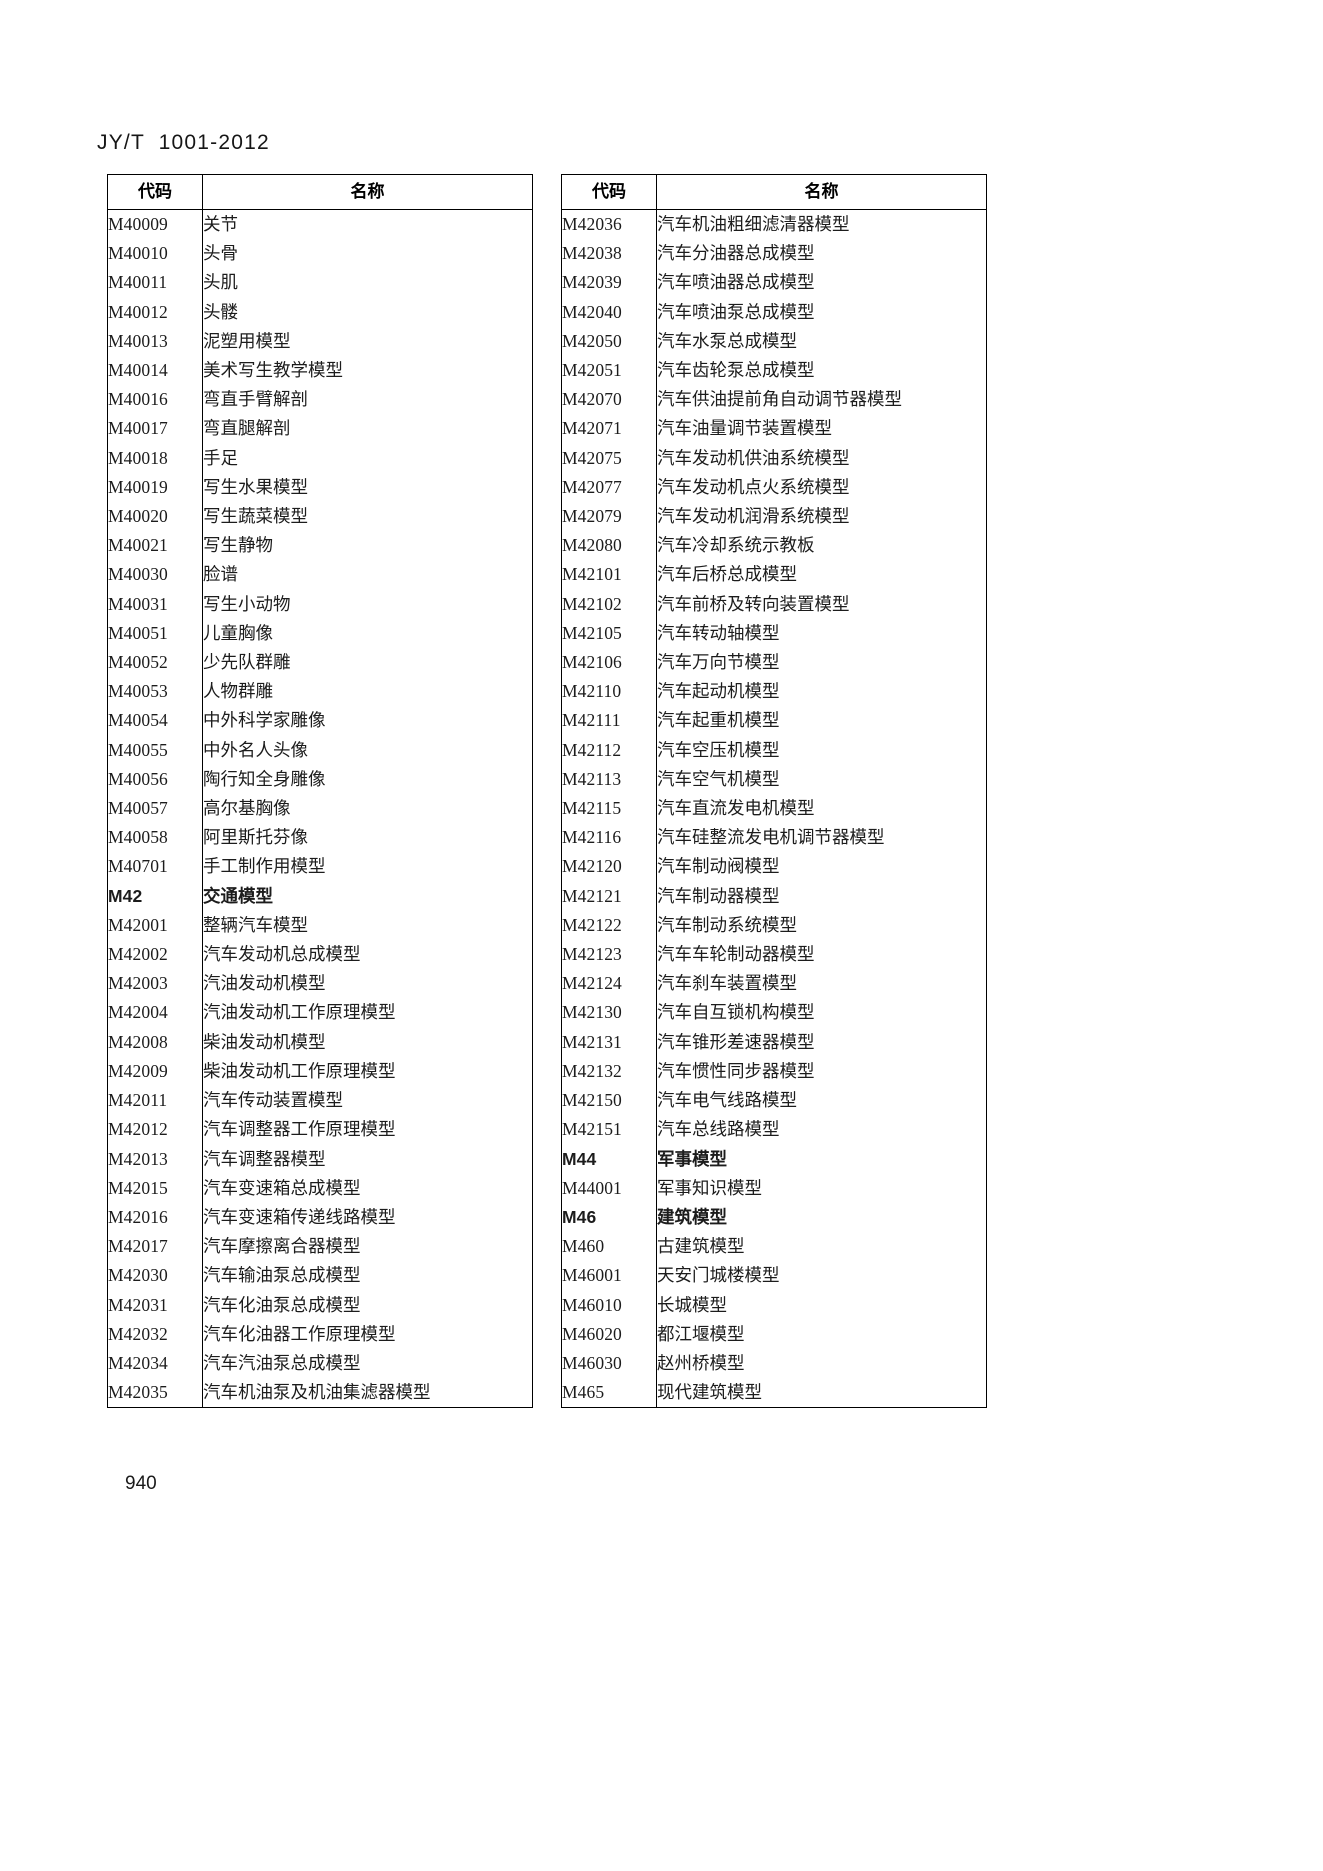 This screenshot has width=1323, height=1871. I want to click on table-row: M42131 汽车锥形差速器模型, so click(774, 1042).